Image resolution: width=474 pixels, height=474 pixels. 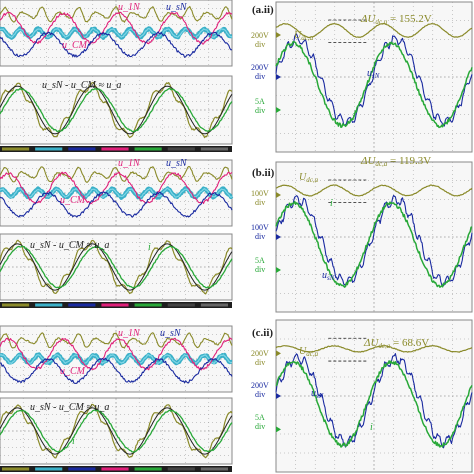 I want to click on div3-a: div, so click(x=260, y=110).